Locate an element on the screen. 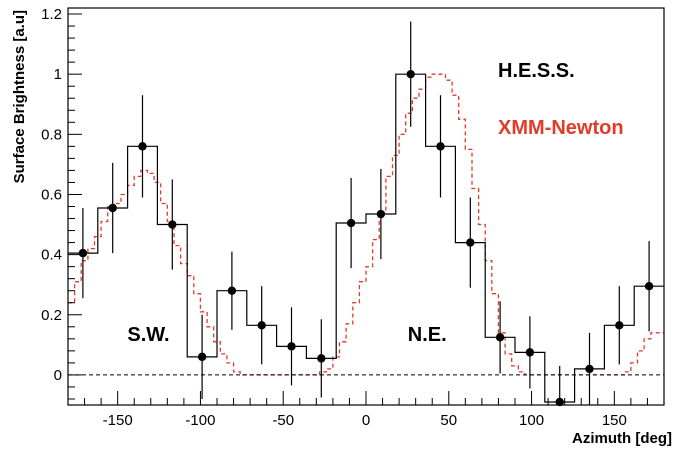 This screenshot has height=450, width=690. x-tick-label: -150 is located at coordinates (118, 420).